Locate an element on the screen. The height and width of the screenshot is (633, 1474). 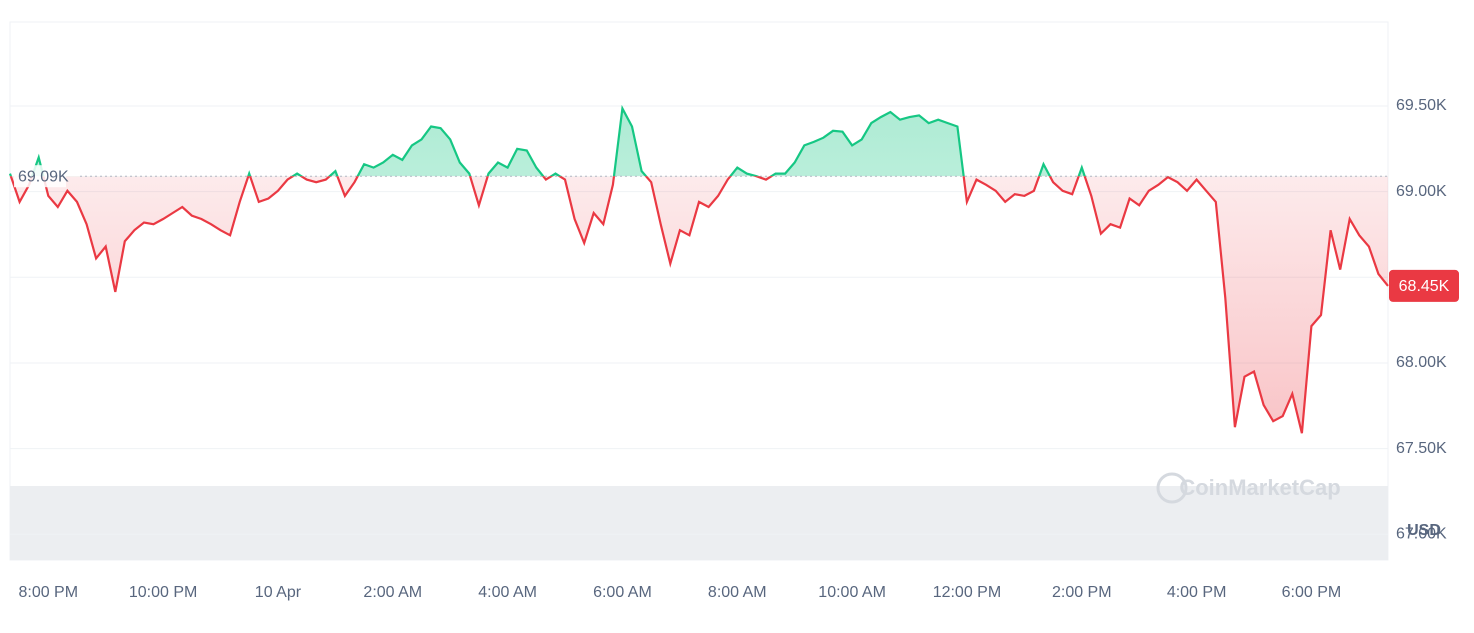
current-price-label: 68.45K is located at coordinates (1424, 286).